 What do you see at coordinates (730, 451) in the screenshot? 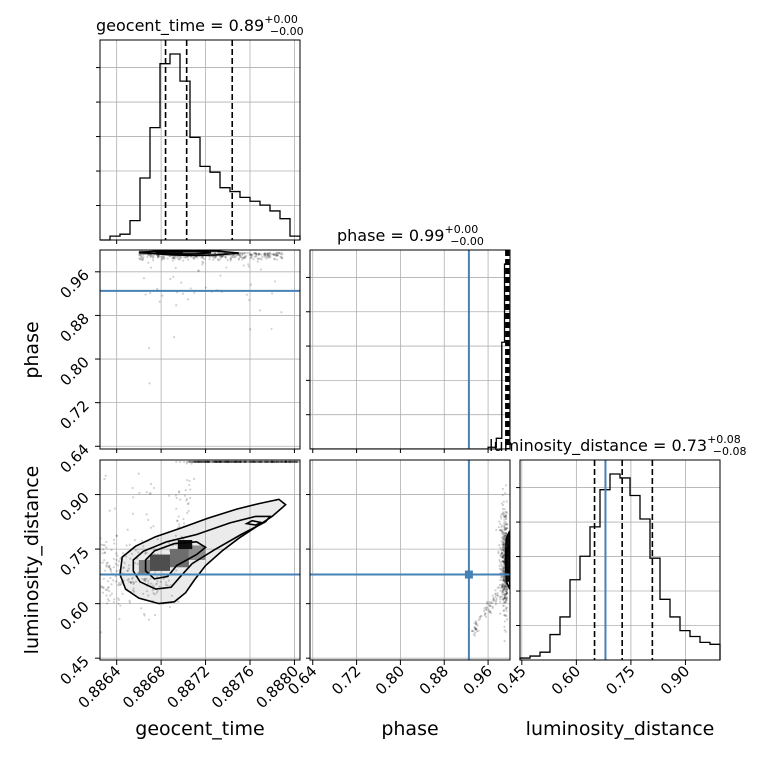
I see `title-sub-luminosity-distance: −0.08` at bounding box center [730, 451].